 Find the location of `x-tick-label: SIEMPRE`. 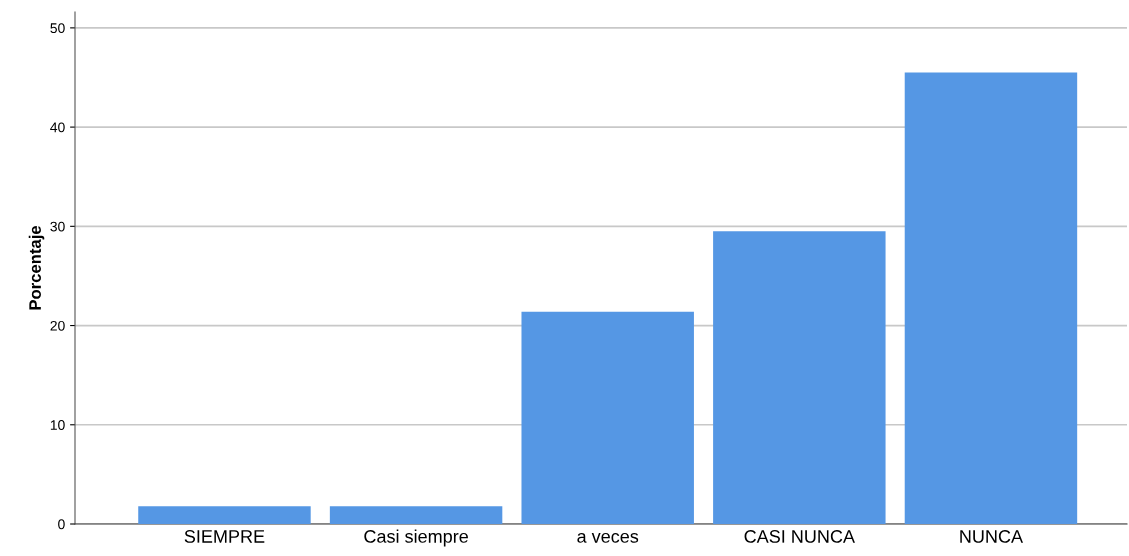

x-tick-label: SIEMPRE is located at coordinates (224, 536).